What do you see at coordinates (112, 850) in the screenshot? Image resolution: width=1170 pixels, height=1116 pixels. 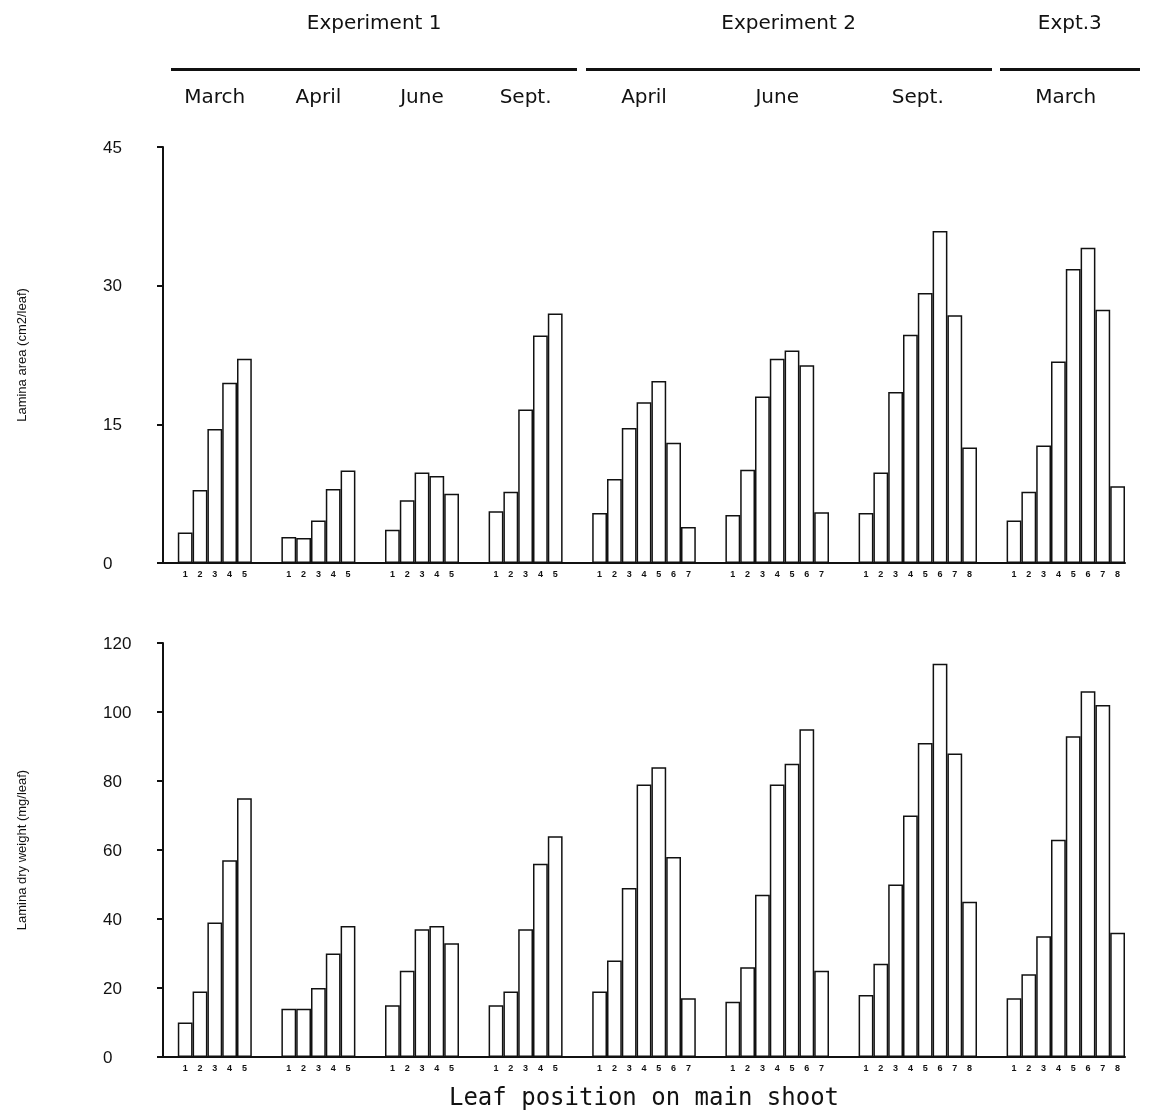 I see `y-tick-label: 60` at bounding box center [112, 850].